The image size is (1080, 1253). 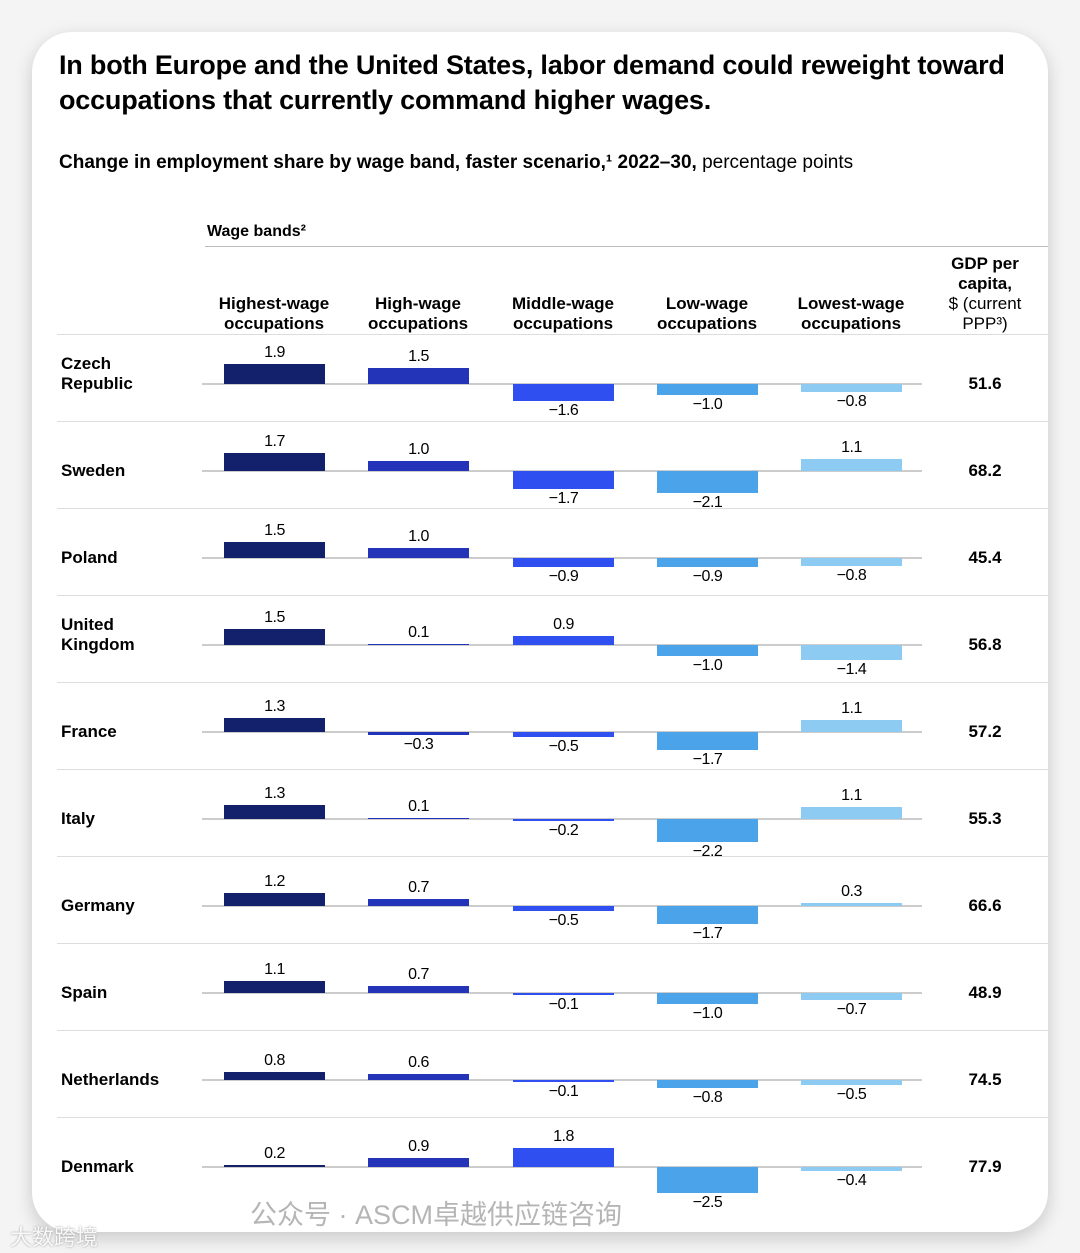 What do you see at coordinates (418, 1062) in the screenshot?
I see `data-label: 0.6` at bounding box center [418, 1062].